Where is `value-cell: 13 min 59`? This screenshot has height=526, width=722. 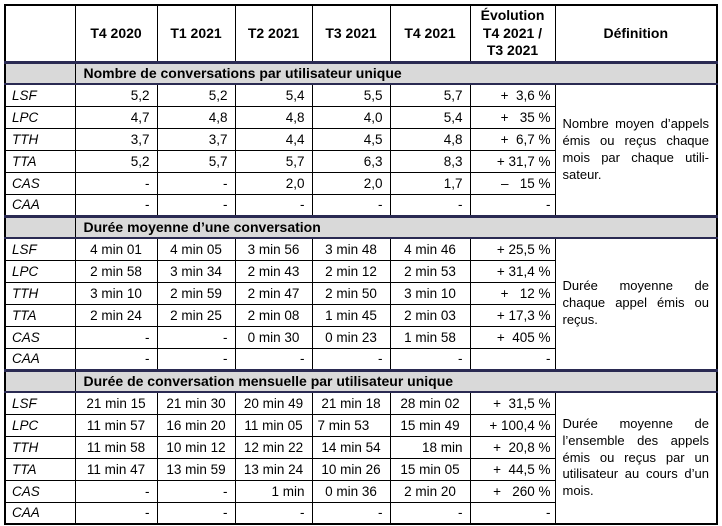
value-cell: 13 min 59 is located at coordinates (196, 469).